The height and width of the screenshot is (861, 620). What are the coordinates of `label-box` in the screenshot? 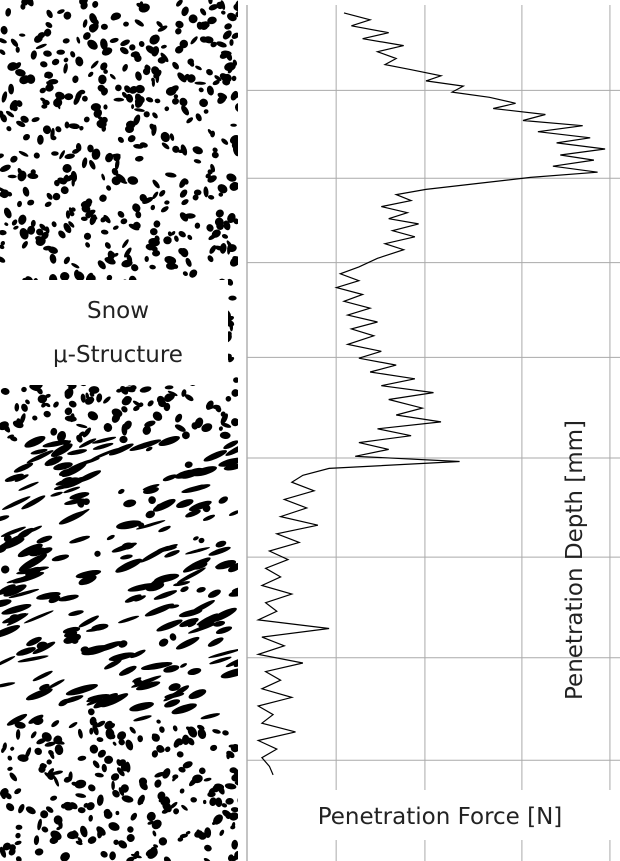 It's located at (114, 332).